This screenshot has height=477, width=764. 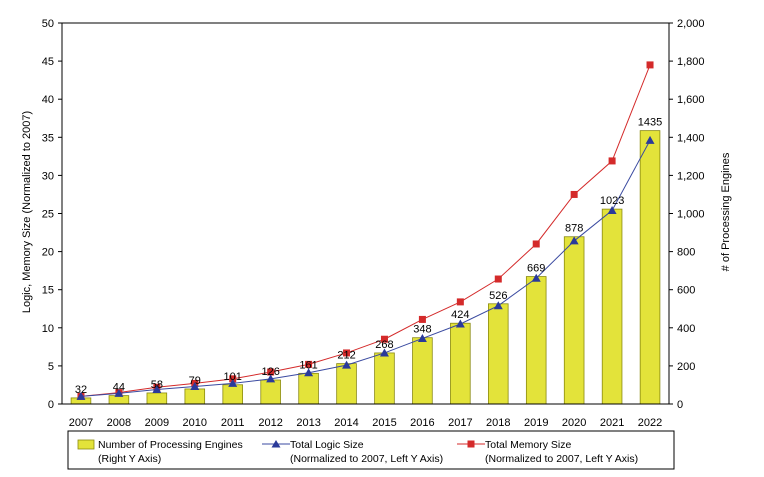 I want to click on right-tick-label-0: 0, so click(x=680, y=405).